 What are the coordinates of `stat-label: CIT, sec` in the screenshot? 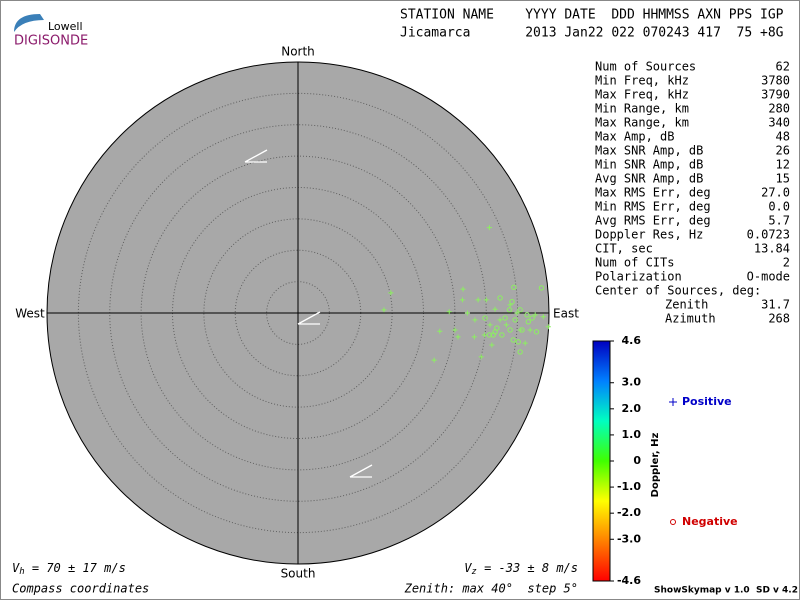 It's located at (624, 249).